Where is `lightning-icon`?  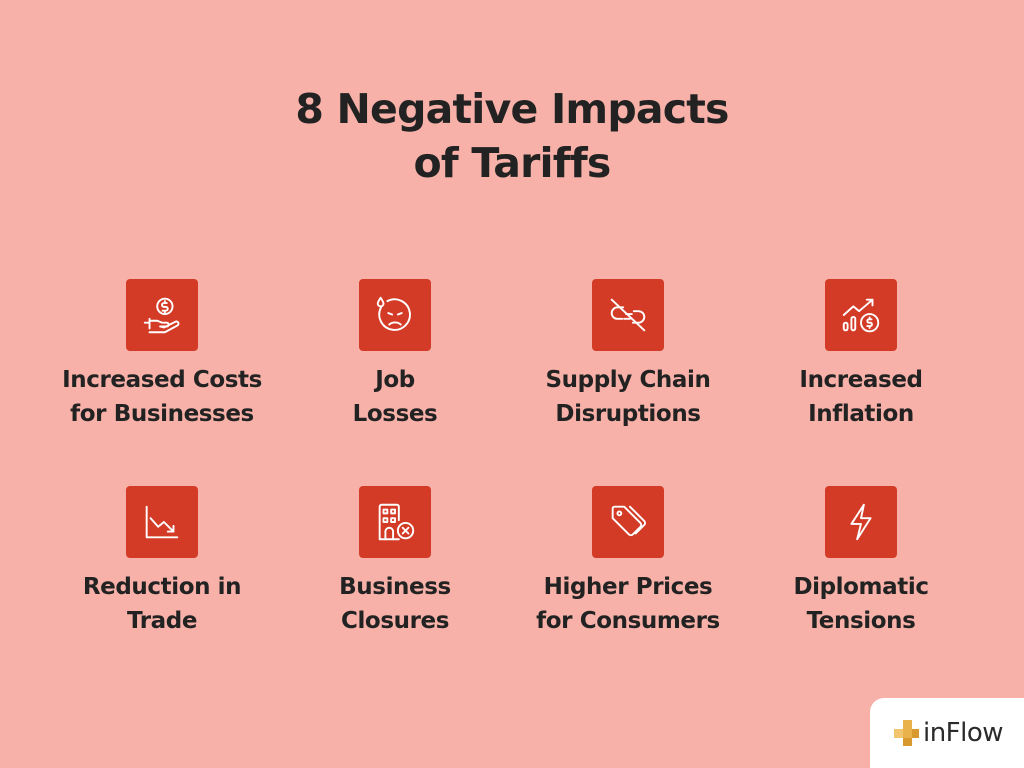
lightning-icon is located at coordinates (861, 522).